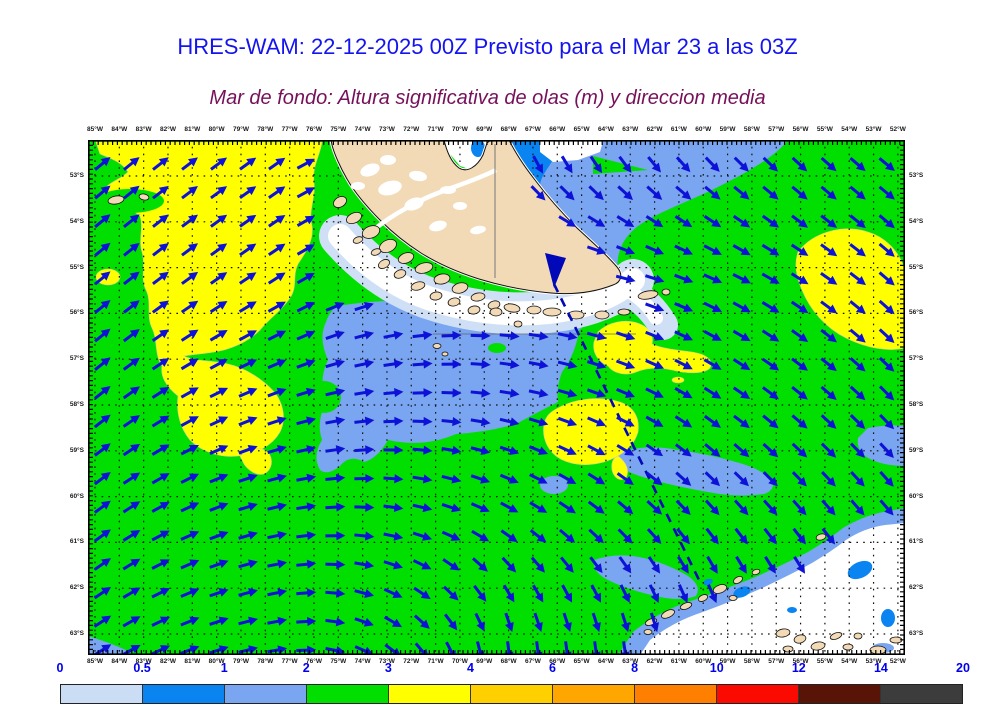  Describe the element at coordinates (849, 129) in the screenshot. I see `lon-label-top: 54°W` at that location.